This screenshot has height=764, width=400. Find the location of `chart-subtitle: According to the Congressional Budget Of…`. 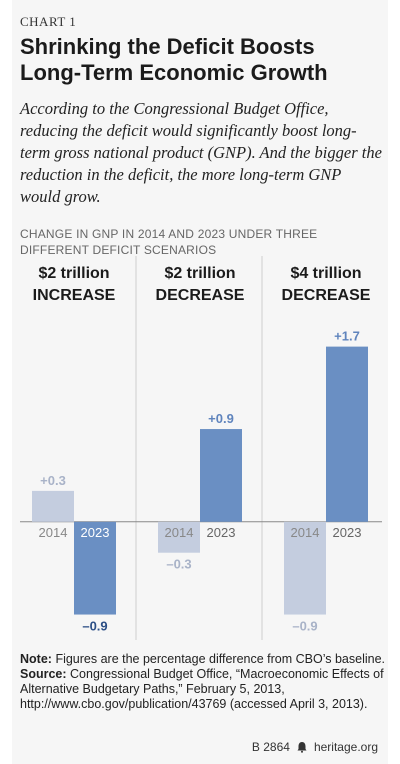

chart-subtitle: According to the Congressional Budget Of… is located at coordinates (201, 152).